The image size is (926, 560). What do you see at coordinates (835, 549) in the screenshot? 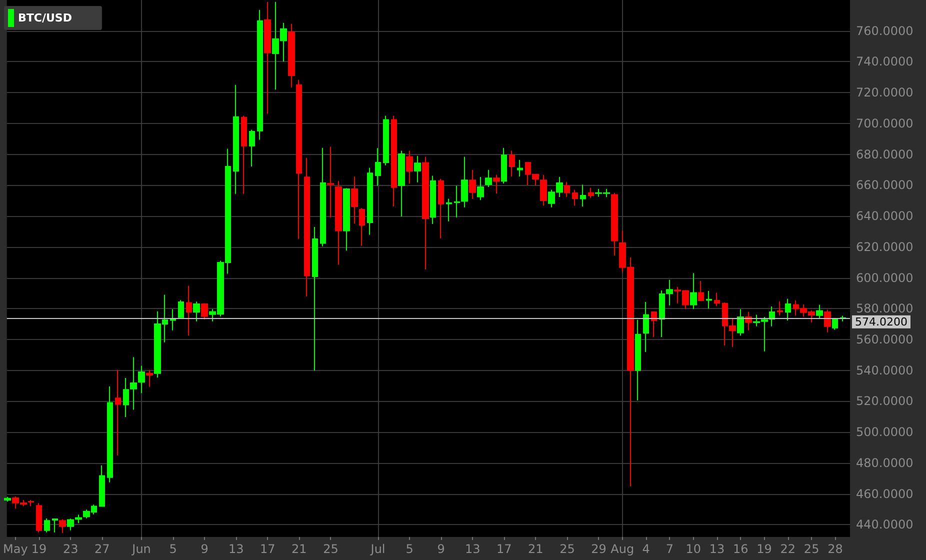
I see `x-tick-label: 28` at bounding box center [835, 549].